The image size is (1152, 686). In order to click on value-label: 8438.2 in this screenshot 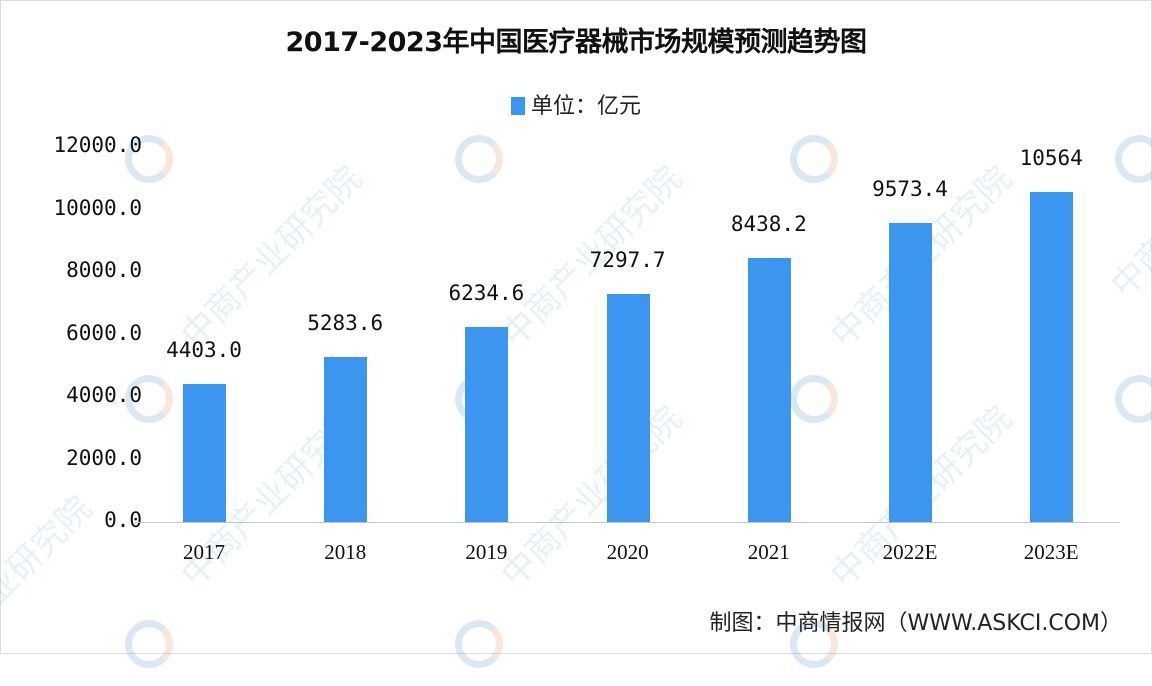, I will do `click(768, 224)`.